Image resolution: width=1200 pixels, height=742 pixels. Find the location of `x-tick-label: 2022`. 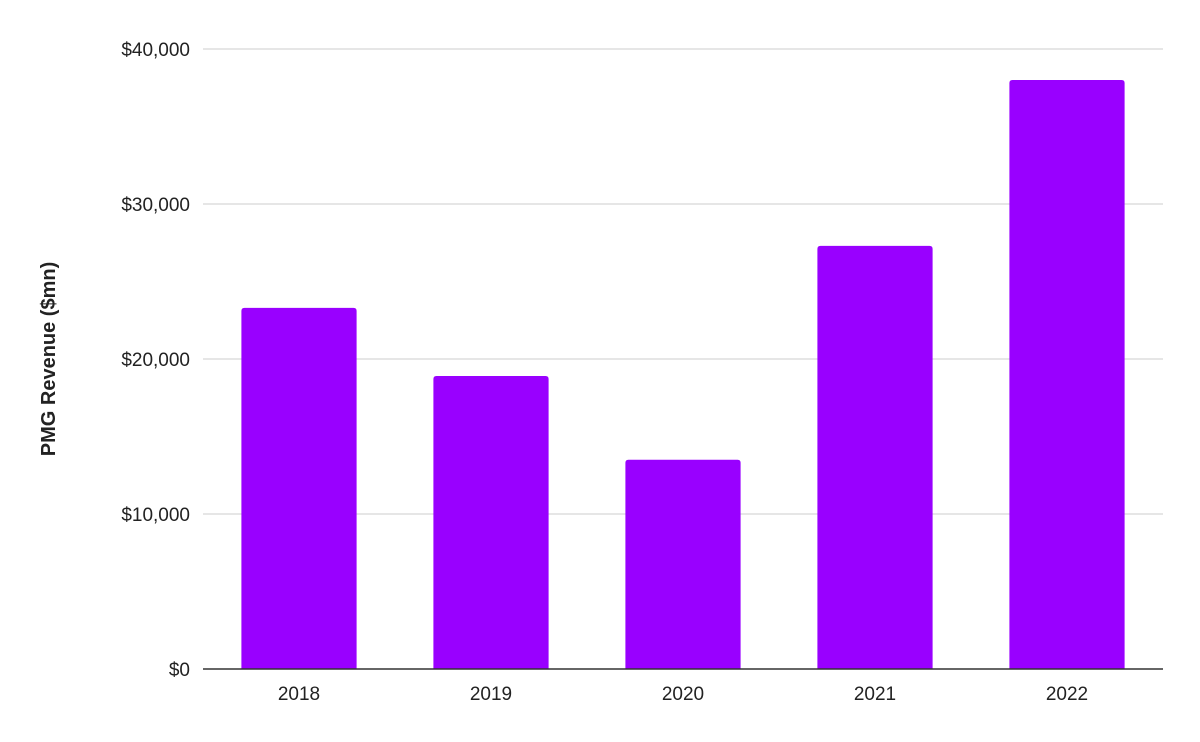

x-tick-label: 2022 is located at coordinates (1067, 694).